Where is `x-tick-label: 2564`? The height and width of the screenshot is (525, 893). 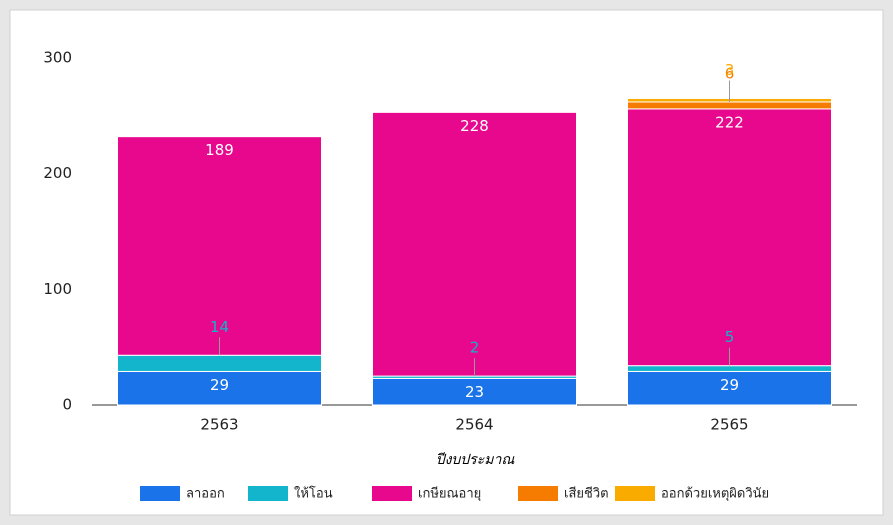
x-tick-label: 2564 is located at coordinates (474, 425).